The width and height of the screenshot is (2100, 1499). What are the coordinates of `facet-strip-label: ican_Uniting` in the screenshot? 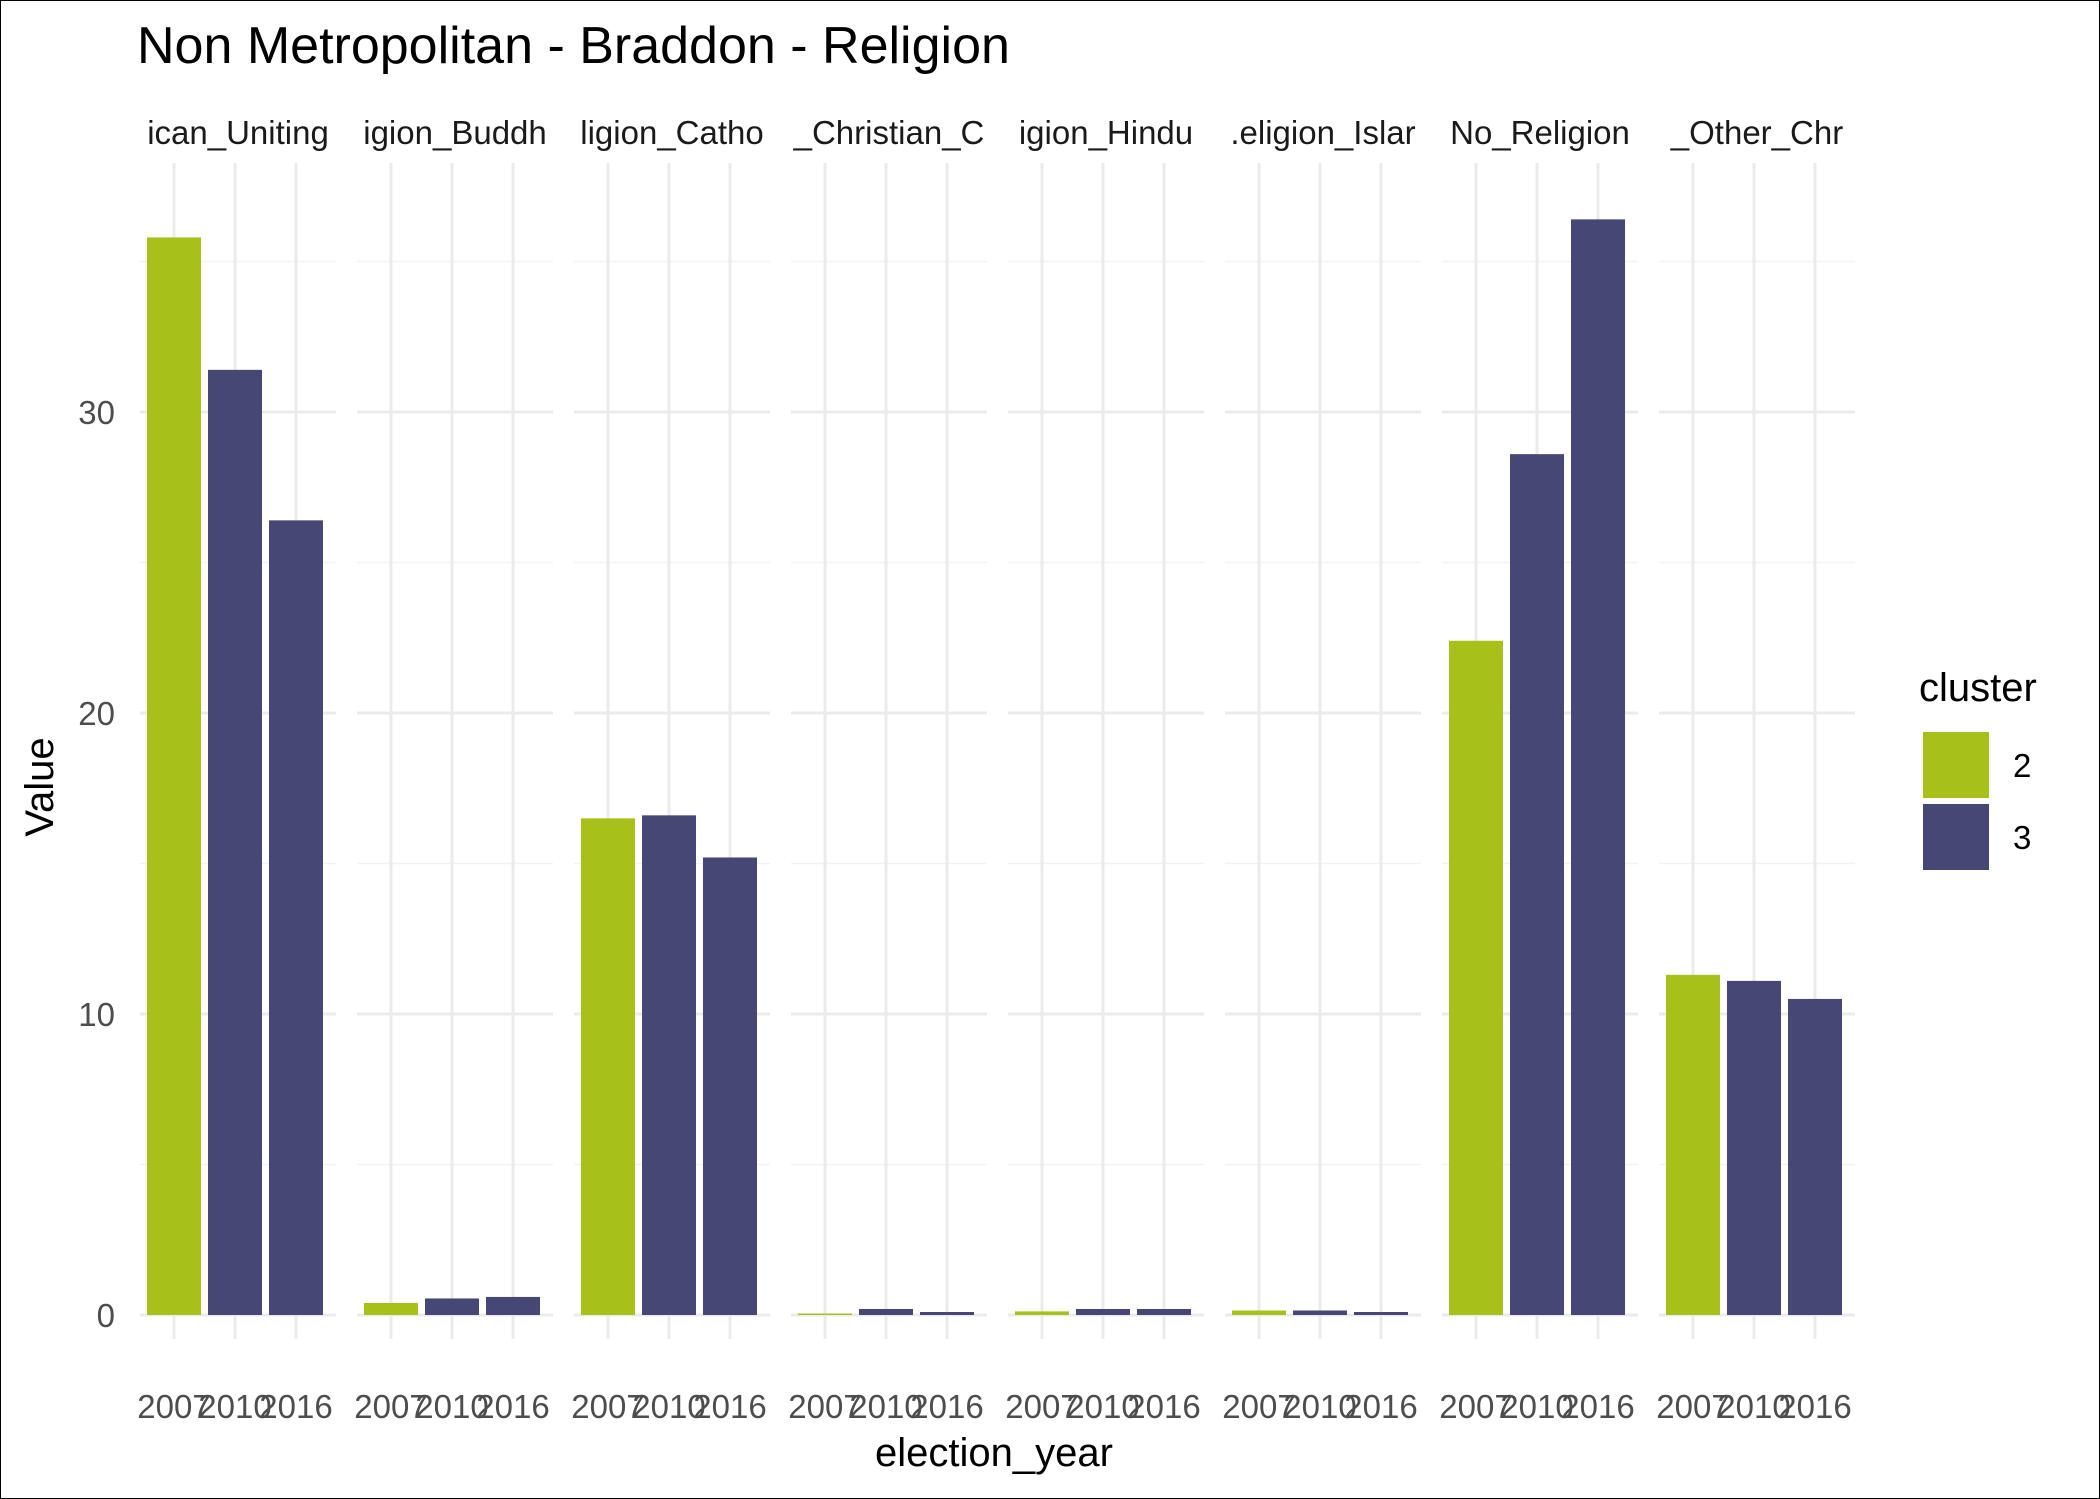 It's located at (238, 132).